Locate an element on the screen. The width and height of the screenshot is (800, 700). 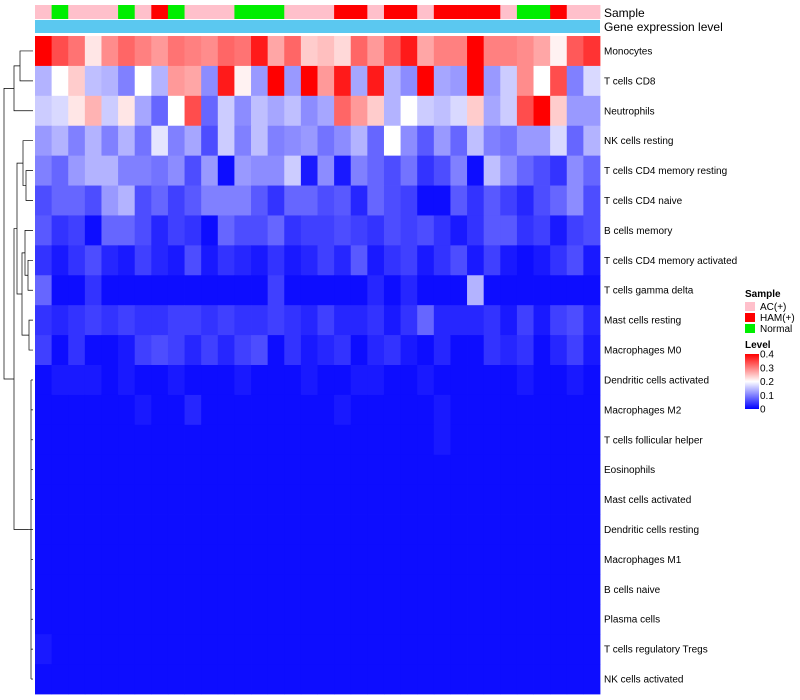
row-label: B cells naive is located at coordinates (632, 590).